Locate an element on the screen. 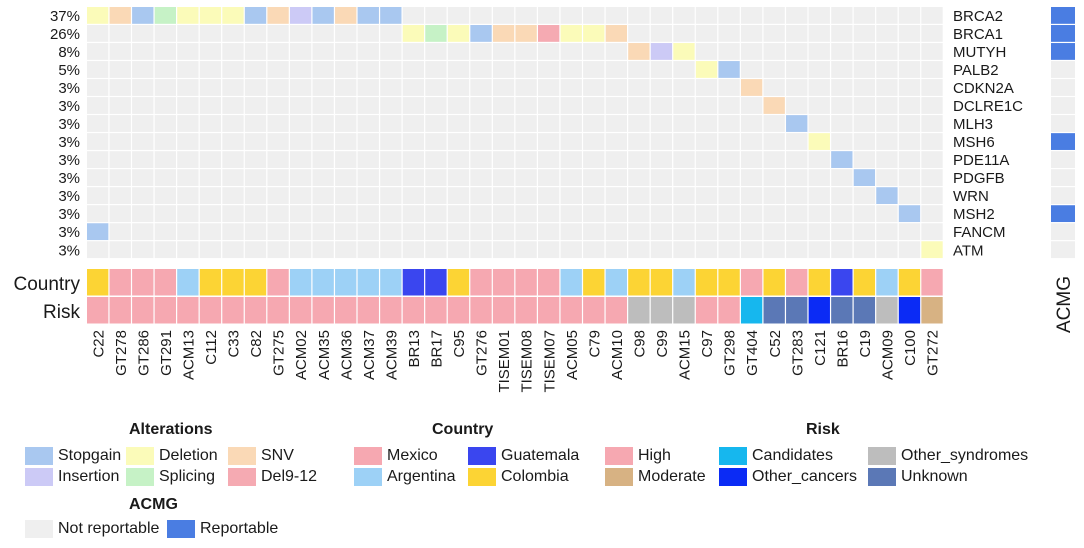 The image size is (1084, 548). sample-label: C22 is located at coordinates (98, 344).